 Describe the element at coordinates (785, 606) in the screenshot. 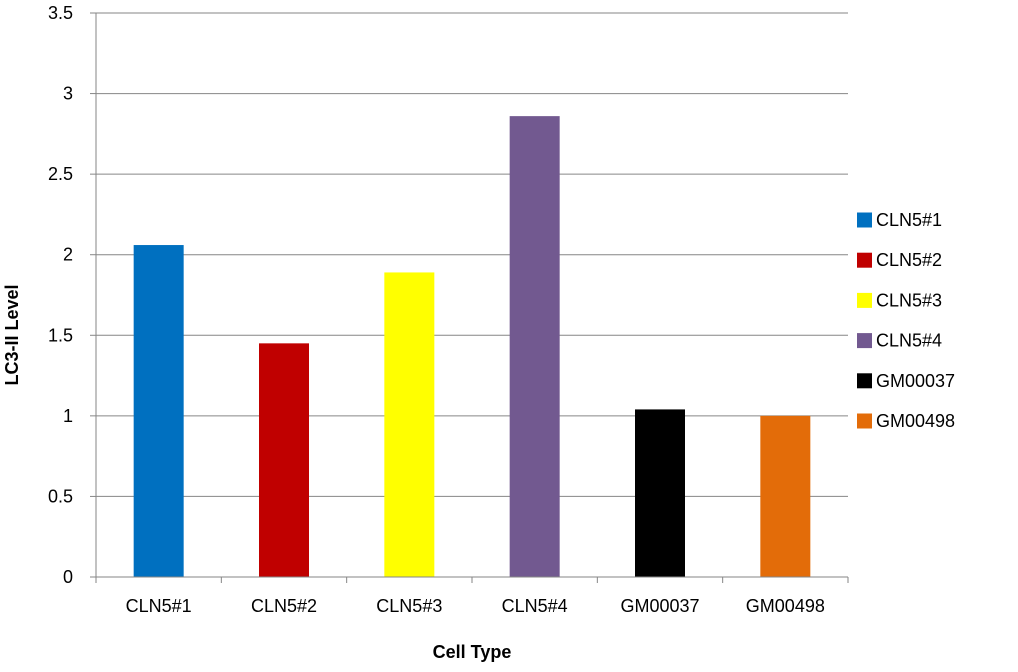

I see `x-tick-label: GM00498` at that location.